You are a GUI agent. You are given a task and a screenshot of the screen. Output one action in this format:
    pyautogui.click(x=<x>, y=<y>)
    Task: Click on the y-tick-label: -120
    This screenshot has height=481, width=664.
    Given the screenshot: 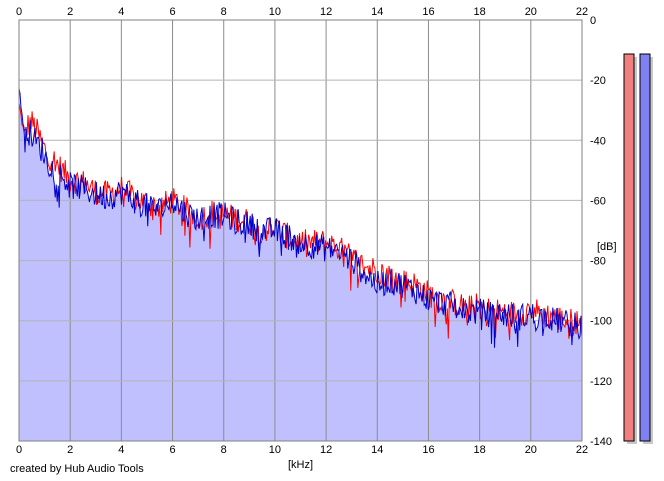 What is the action you would take?
    pyautogui.click(x=601, y=382)
    